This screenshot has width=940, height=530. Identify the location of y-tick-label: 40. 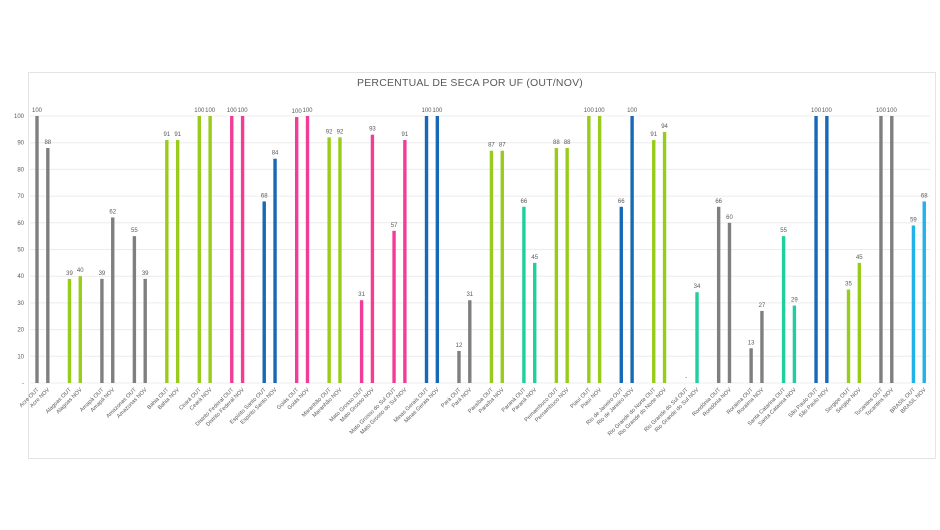
(20, 277).